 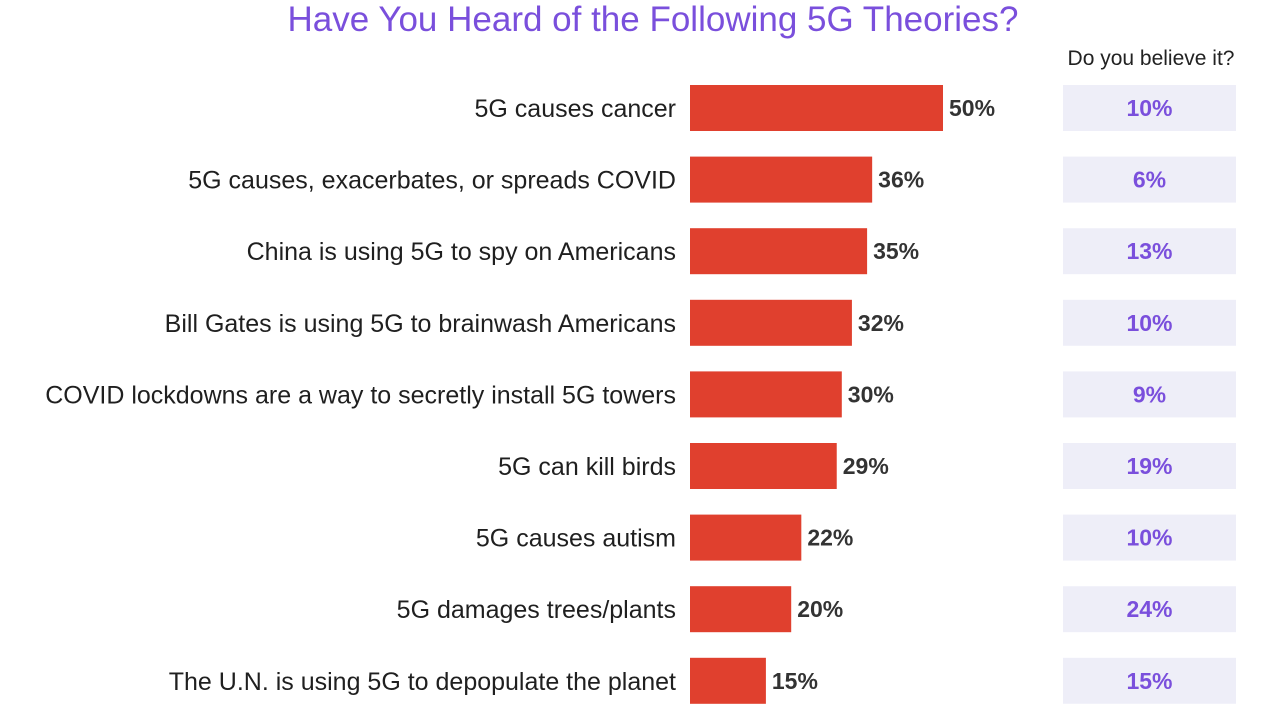 I want to click on believe-value-label: 13%, so click(x=1149, y=251).